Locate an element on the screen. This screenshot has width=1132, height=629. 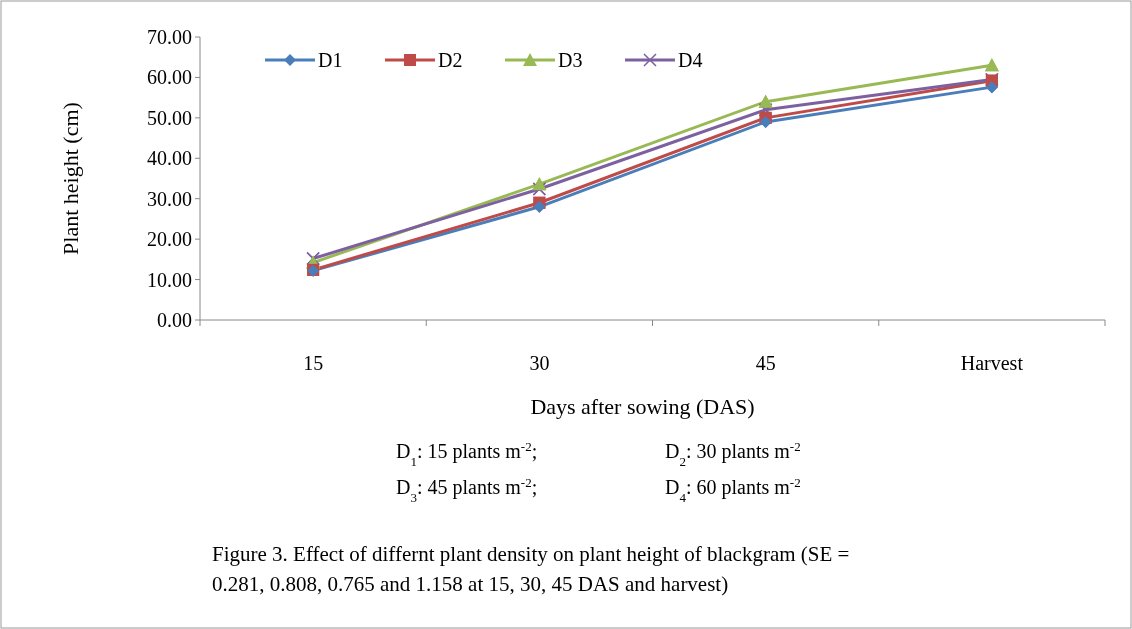
y-tick-label: 10.00 is located at coordinates (169, 279).